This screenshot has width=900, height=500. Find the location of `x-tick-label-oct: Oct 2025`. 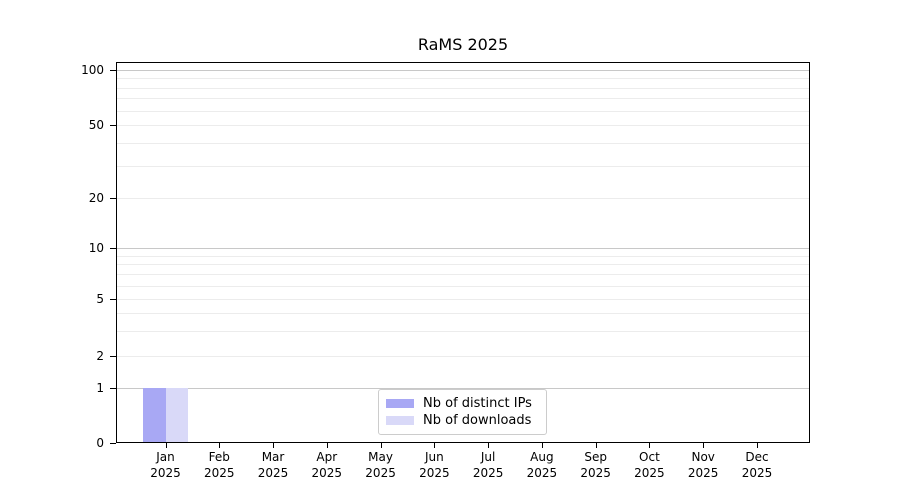

x-tick-label-oct: Oct 2025 is located at coordinates (649, 465).